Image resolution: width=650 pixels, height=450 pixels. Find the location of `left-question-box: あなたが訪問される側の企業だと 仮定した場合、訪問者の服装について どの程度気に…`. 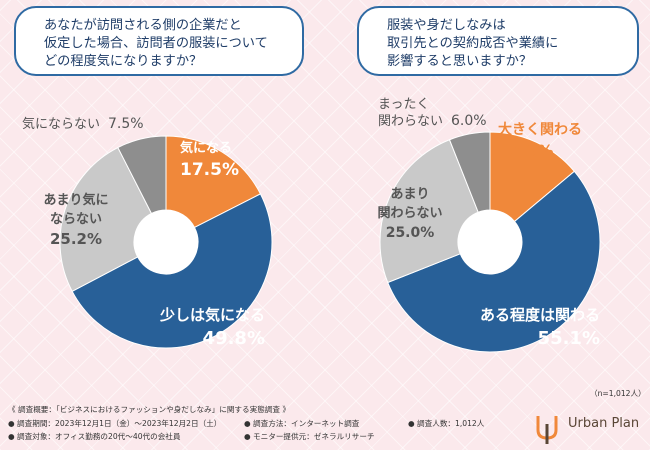

left-question-box: あなたが訪問される側の企業だと 仮定した場合、訪問者の服装について どの程度気に… is located at coordinates (159, 41).